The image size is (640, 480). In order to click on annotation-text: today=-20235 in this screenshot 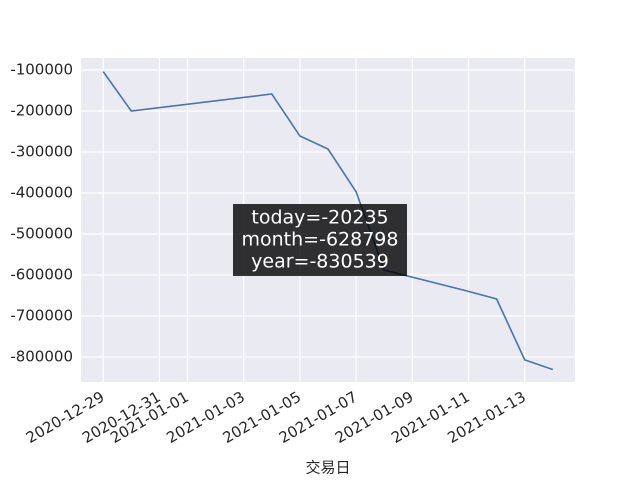, I will do `click(319, 218)`.